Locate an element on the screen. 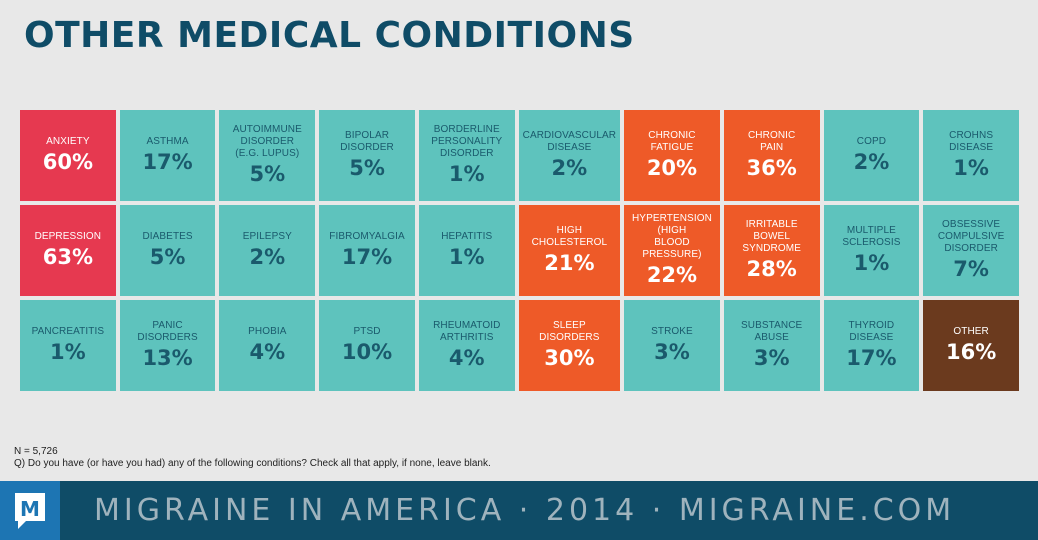  condition-percent: 63% is located at coordinates (67, 257).